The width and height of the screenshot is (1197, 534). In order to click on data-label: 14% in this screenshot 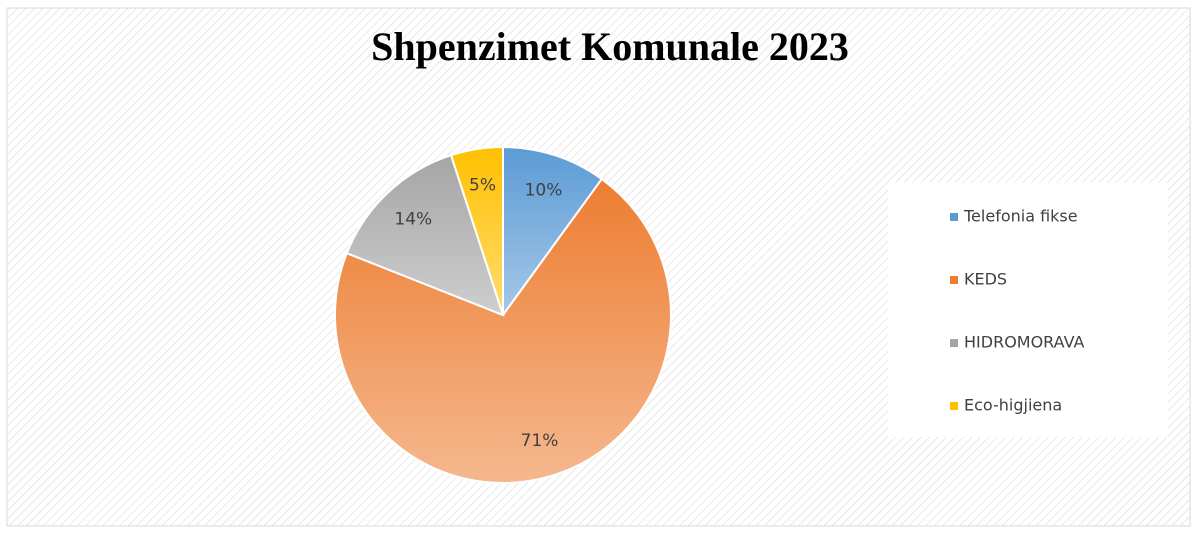, I will do `click(413, 219)`.